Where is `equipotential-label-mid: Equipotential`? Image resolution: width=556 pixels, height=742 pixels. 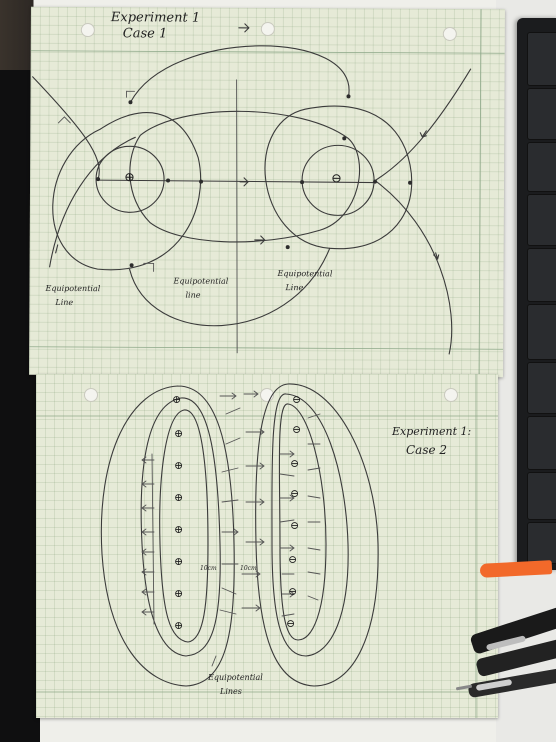 equipotential-label-mid: Equipotential is located at coordinates (201, 281).